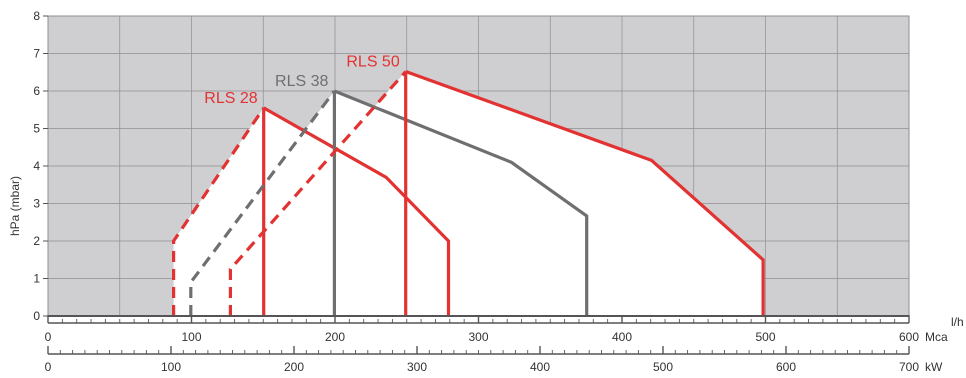 This screenshot has width=966, height=378. Describe the element at coordinates (191, 337) in the screenshot. I see `x-axis-1-tick-label: 100` at that location.